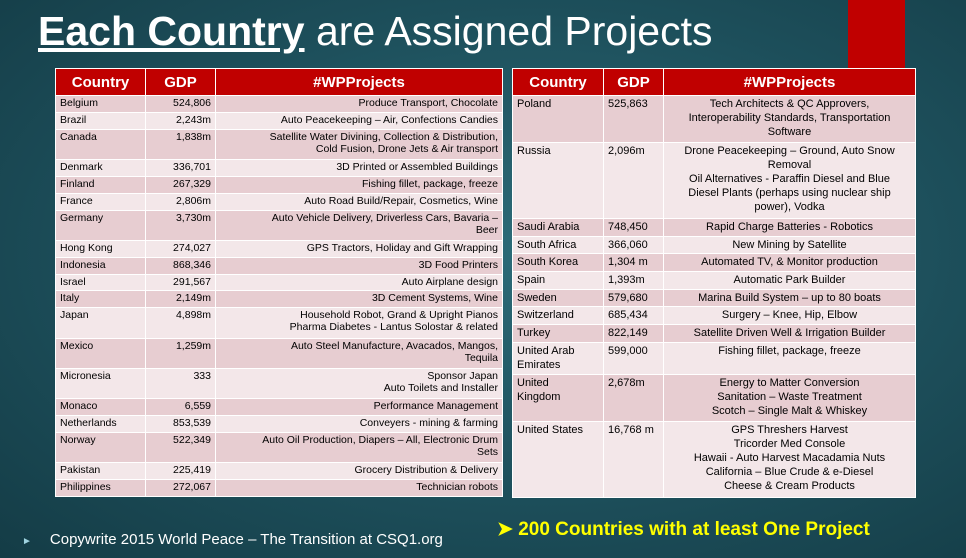 This screenshot has height=558, width=966. Describe the element at coordinates (359, 407) in the screenshot. I see `projects-cell: Performance Management` at that location.